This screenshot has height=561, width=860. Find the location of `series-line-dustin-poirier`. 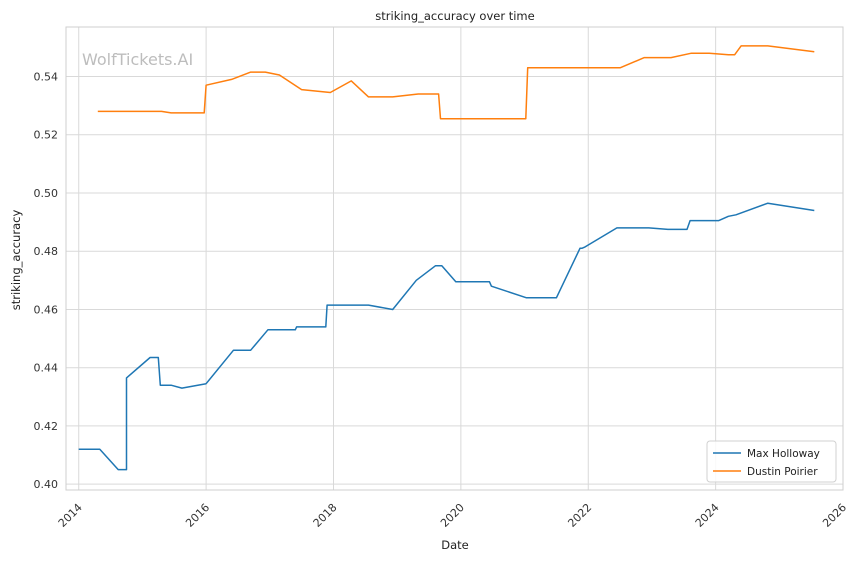

series-line-dustin-poirier is located at coordinates (456, 82).